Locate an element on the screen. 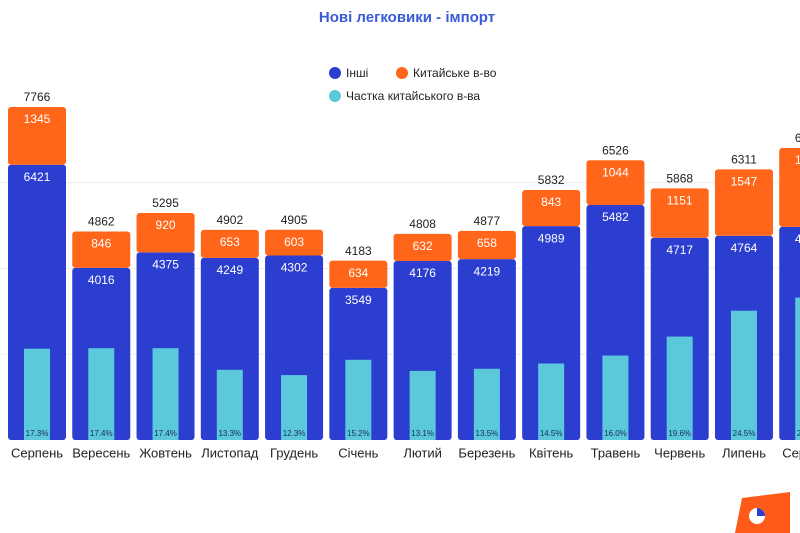  value-label: 4249 is located at coordinates (229, 270).